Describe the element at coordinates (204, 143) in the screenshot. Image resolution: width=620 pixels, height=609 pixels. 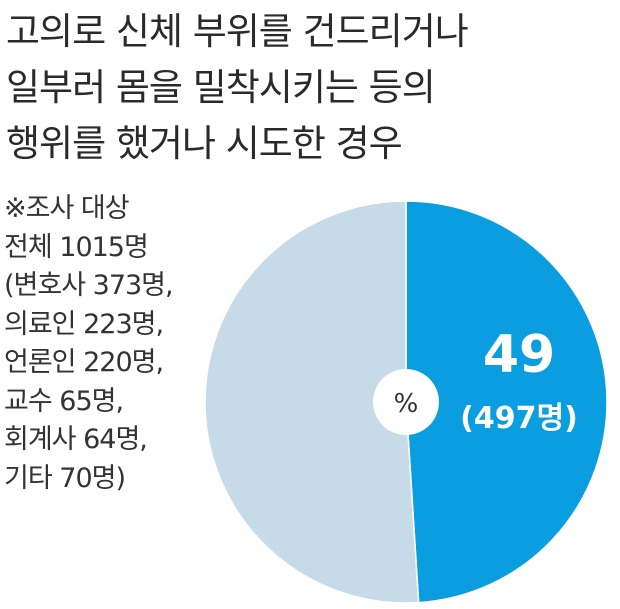
I see `title-line-3: 행위를 했거나 시도한 경우` at that location.